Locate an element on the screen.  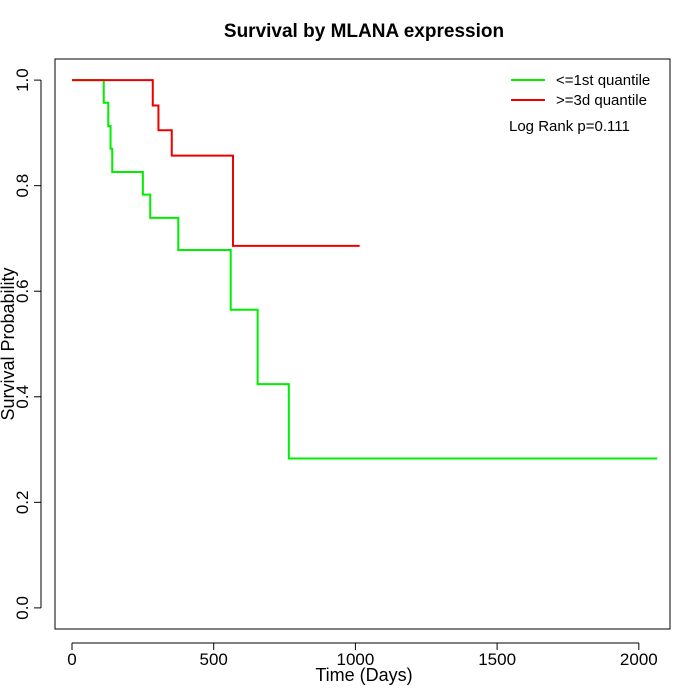
y-tick-label: 0.2 is located at coordinates (22, 503).